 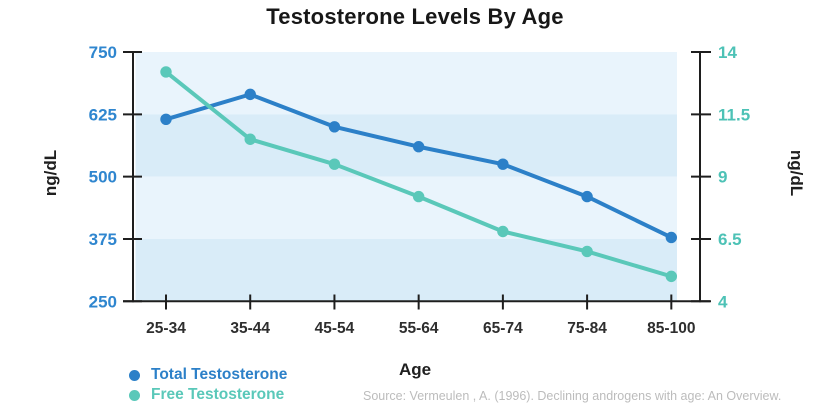 What do you see at coordinates (103, 239) in the screenshot?
I see `y-axis-left-tick-label: 375` at bounding box center [103, 239].